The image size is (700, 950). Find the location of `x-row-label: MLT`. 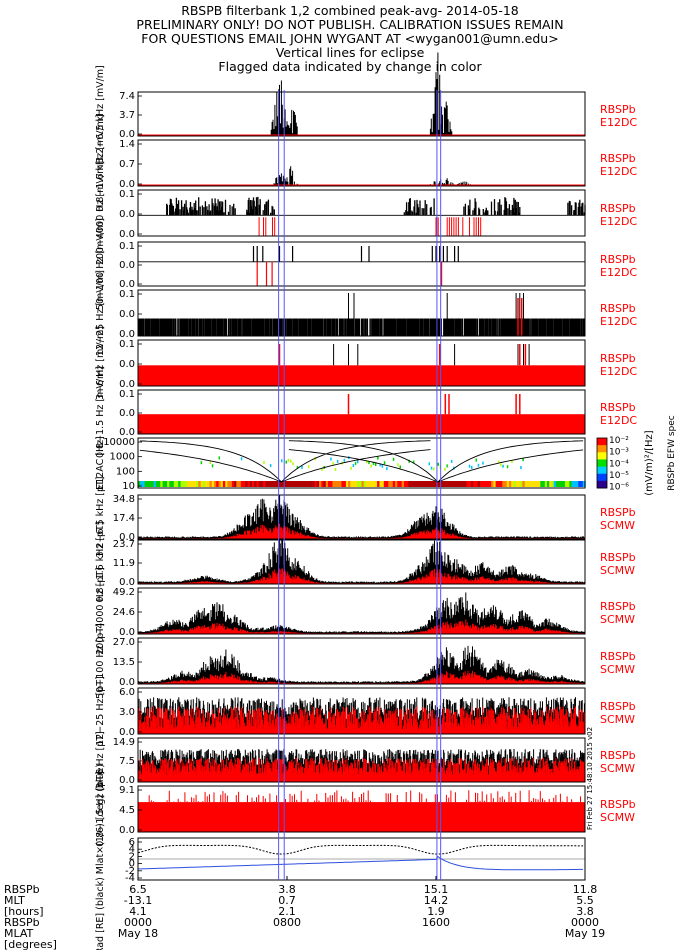

x-row-label: MLT is located at coordinates (14, 900).